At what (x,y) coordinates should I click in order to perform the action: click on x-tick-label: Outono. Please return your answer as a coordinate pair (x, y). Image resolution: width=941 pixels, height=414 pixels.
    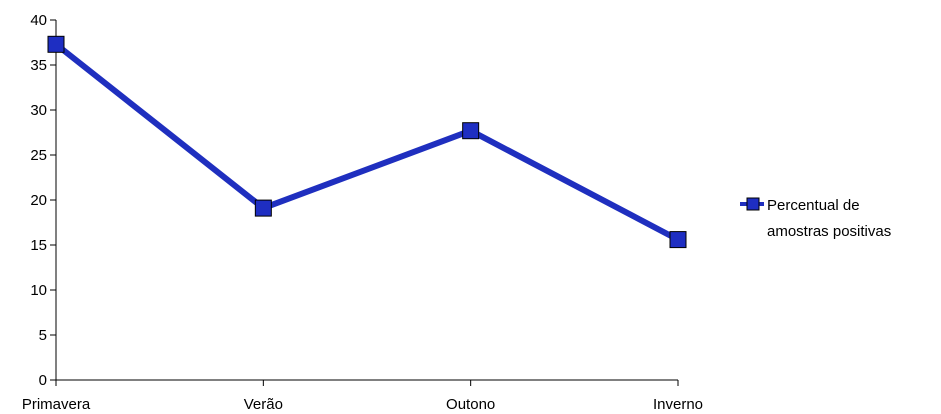
    Looking at the image, I should click on (470, 404).